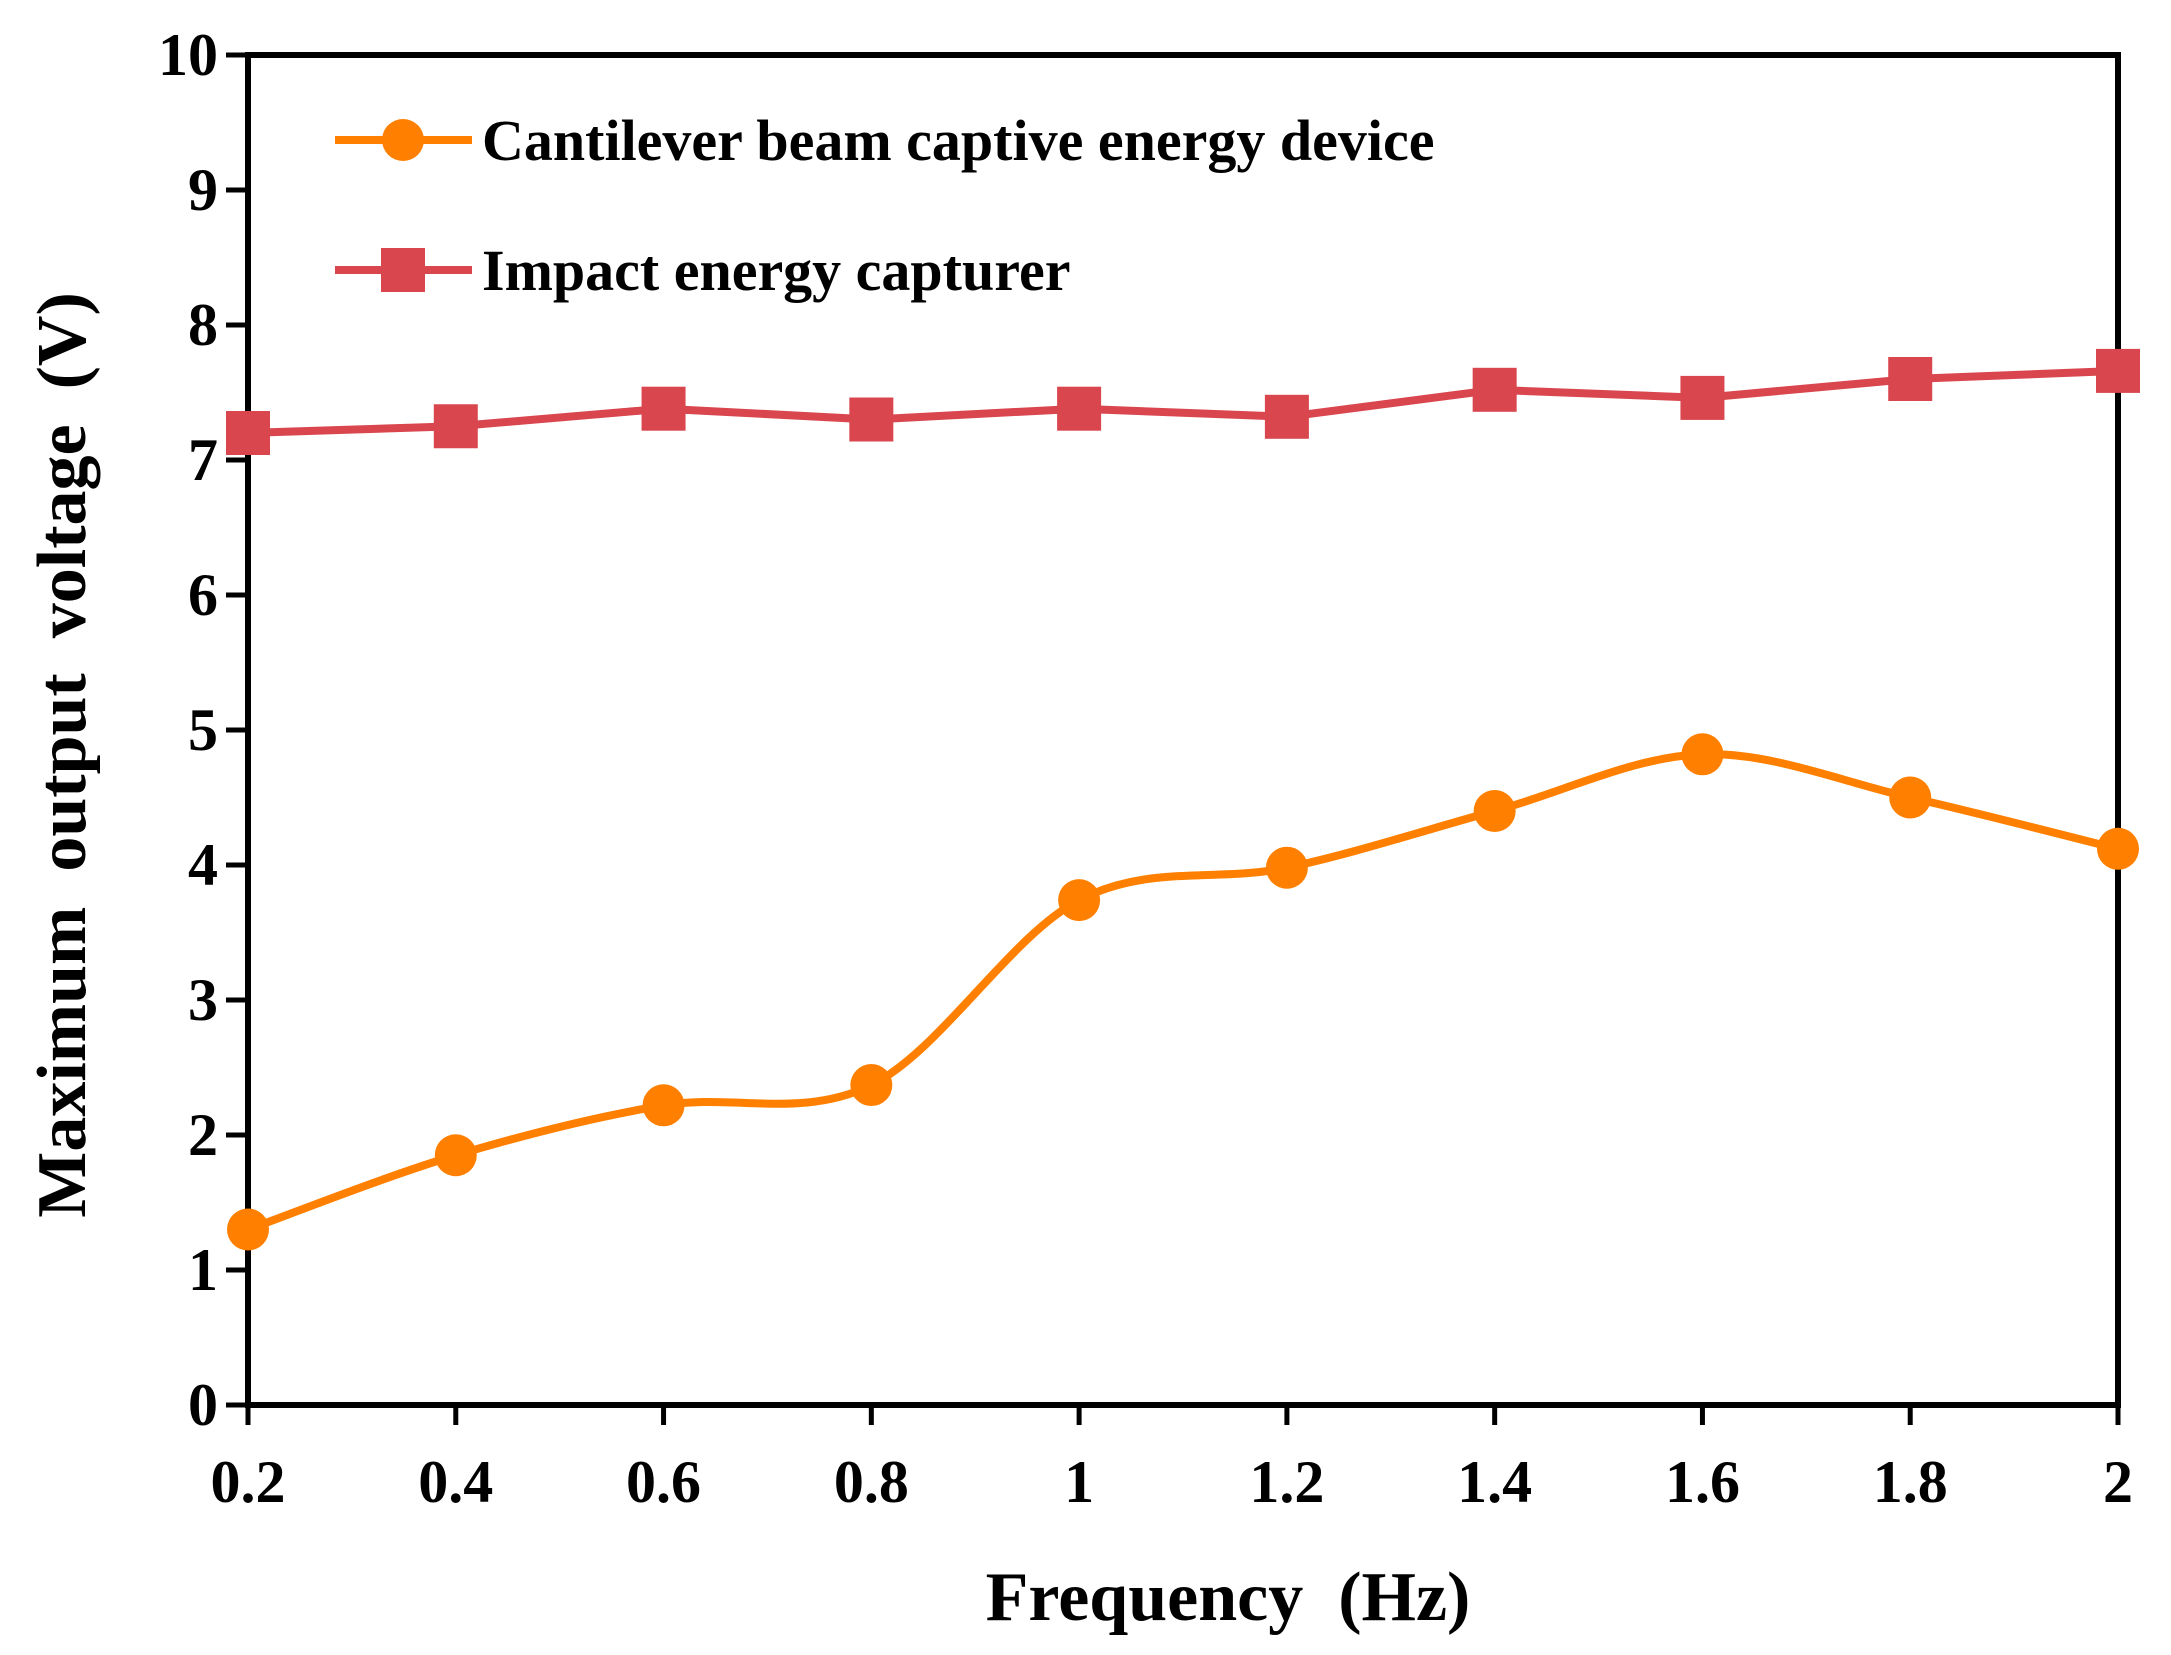 This screenshot has height=1655, width=2171. What do you see at coordinates (403, 140) in the screenshot?
I see `legend-marker-cantilever` at bounding box center [403, 140].